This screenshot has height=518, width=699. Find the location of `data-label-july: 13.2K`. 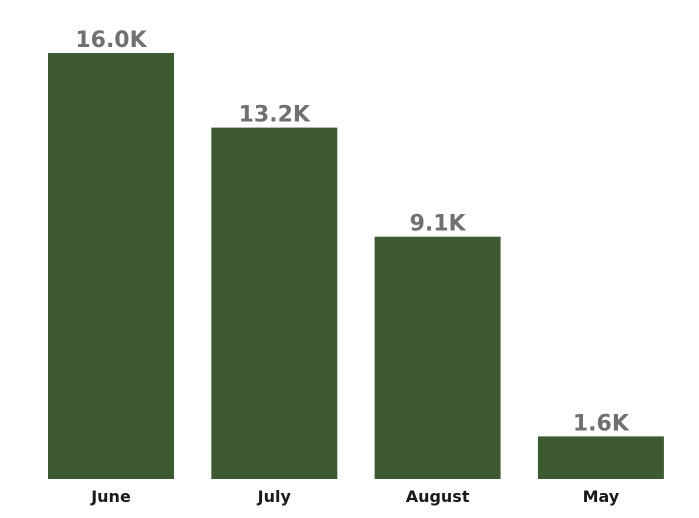

data-label-july: 13.2K is located at coordinates (275, 115).